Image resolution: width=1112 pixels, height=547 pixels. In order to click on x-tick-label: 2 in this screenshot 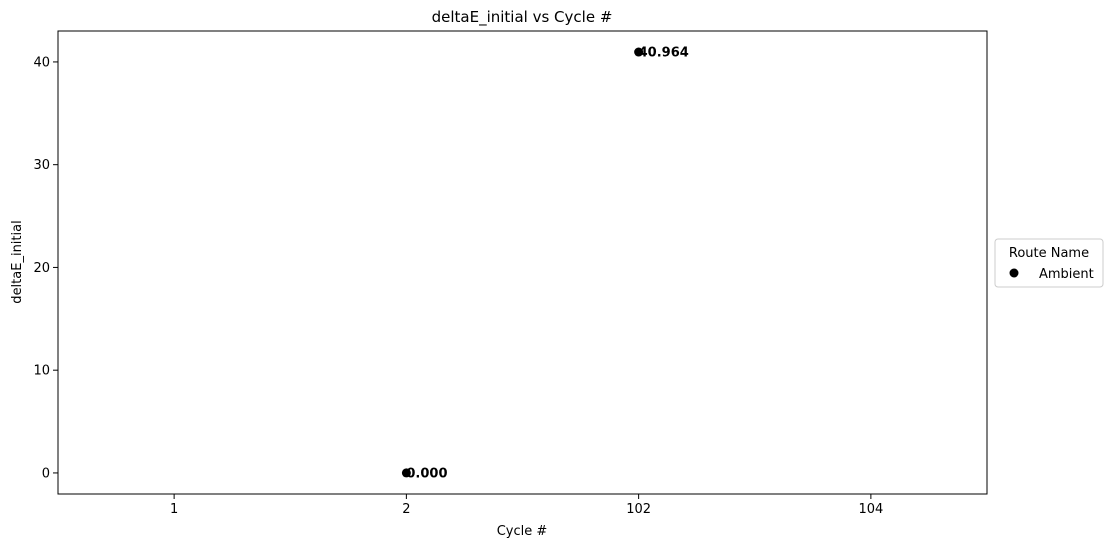, I will do `click(406, 509)`.